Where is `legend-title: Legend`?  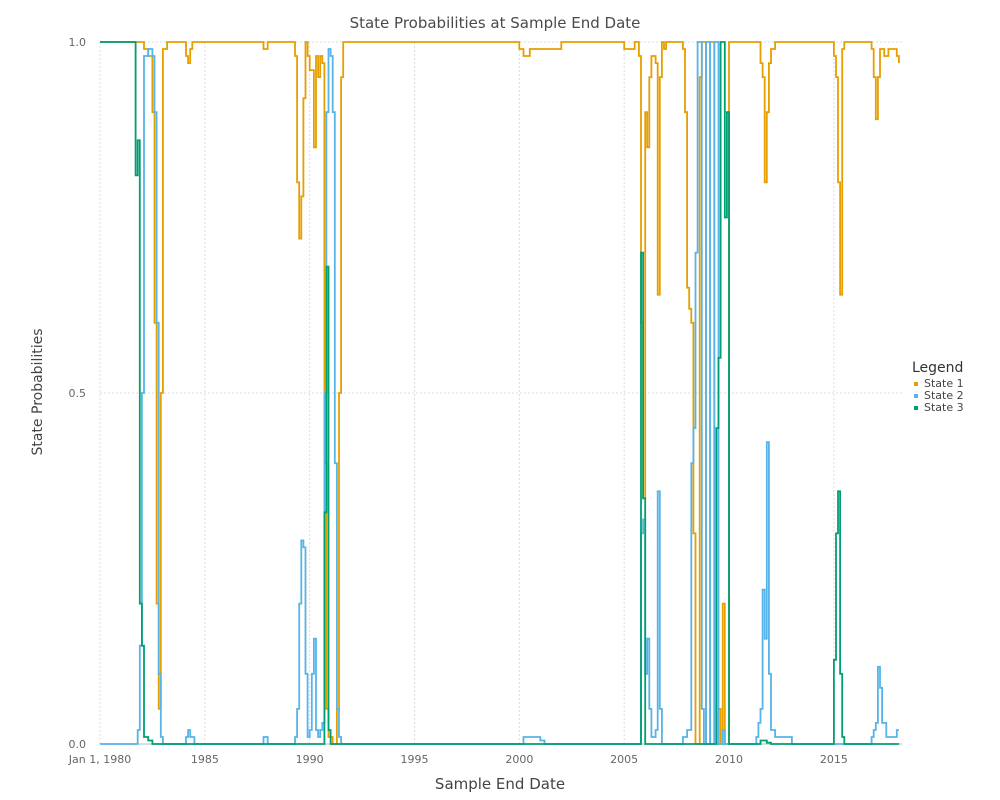
legend-title: Legend is located at coordinates (937, 368).